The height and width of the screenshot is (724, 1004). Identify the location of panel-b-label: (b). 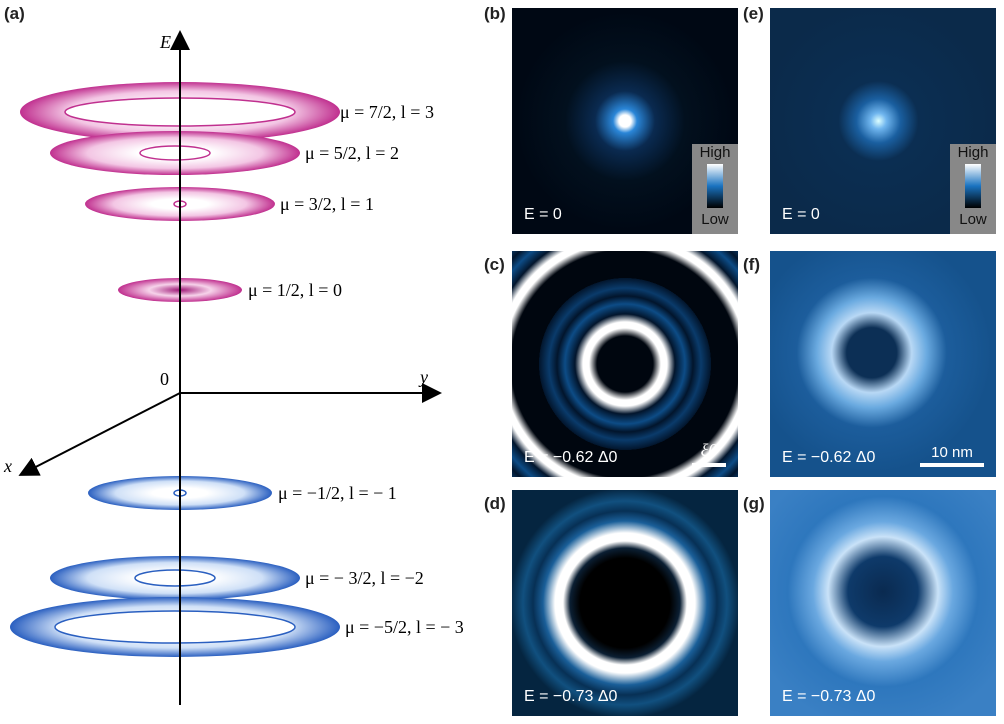
(495, 13).